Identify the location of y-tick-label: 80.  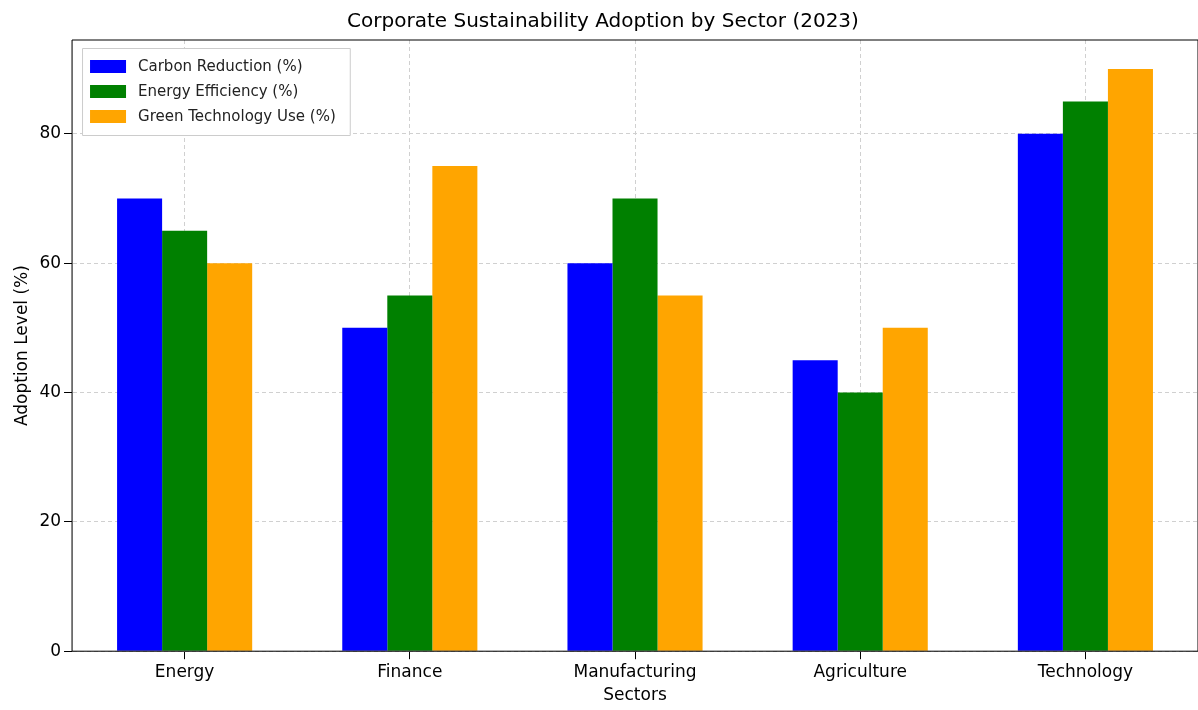
(50, 132).